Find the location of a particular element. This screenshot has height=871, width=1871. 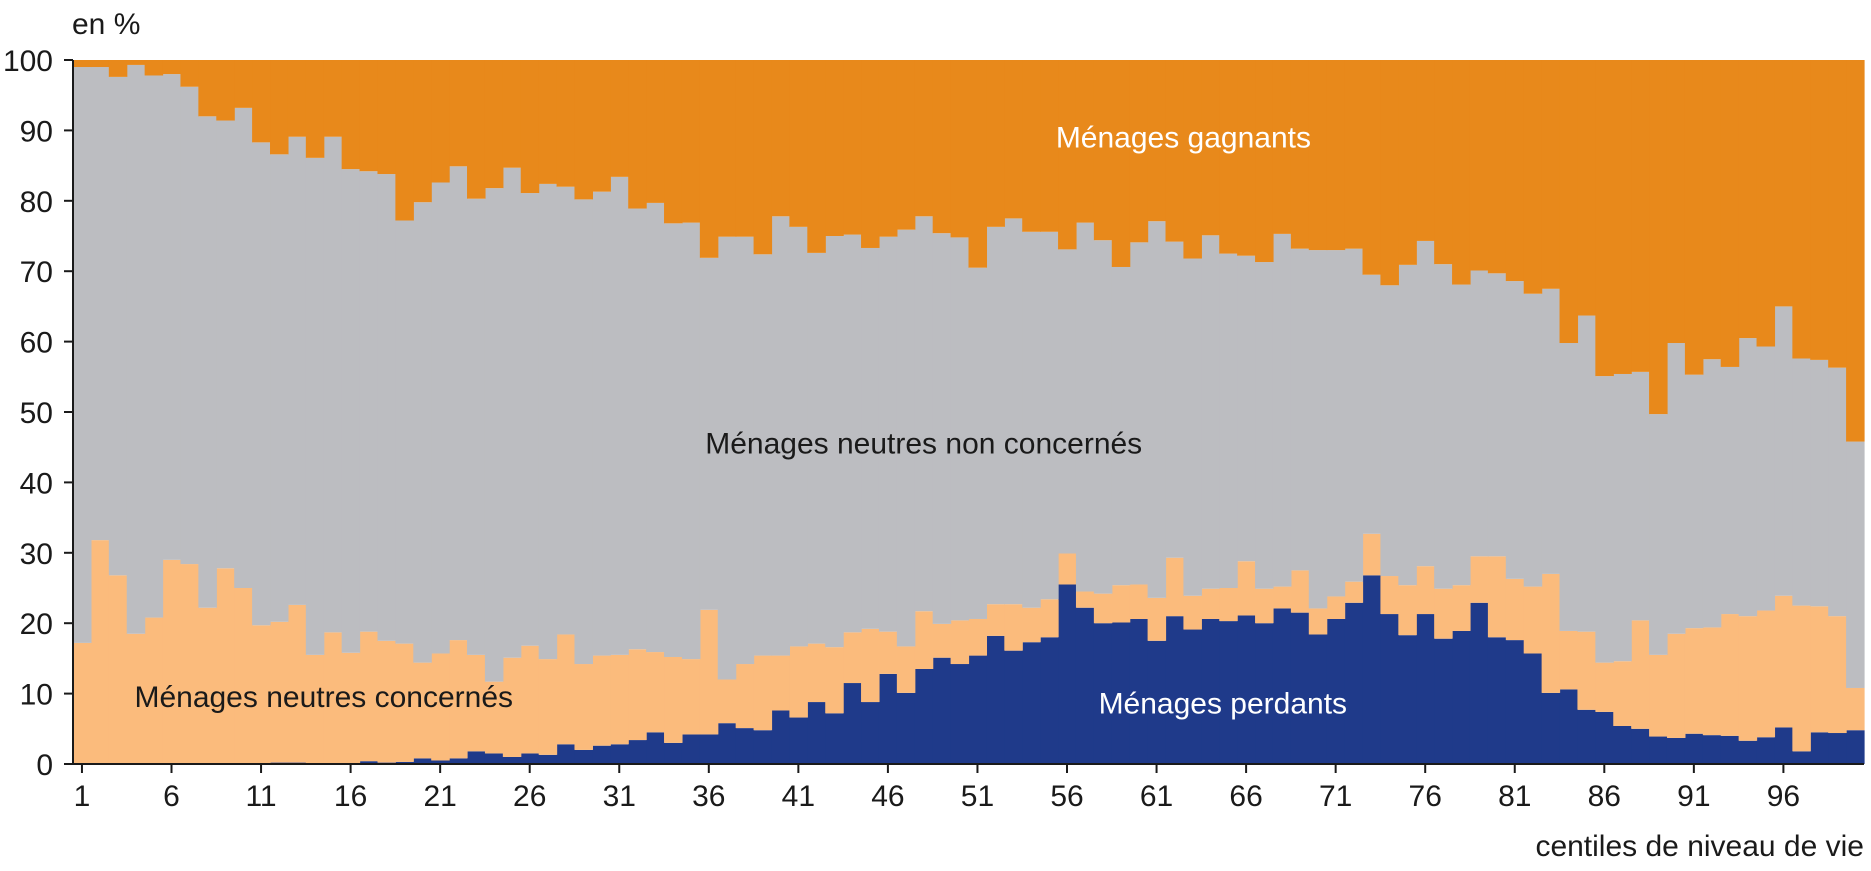

y-tick-label: 30 is located at coordinates (36, 554).